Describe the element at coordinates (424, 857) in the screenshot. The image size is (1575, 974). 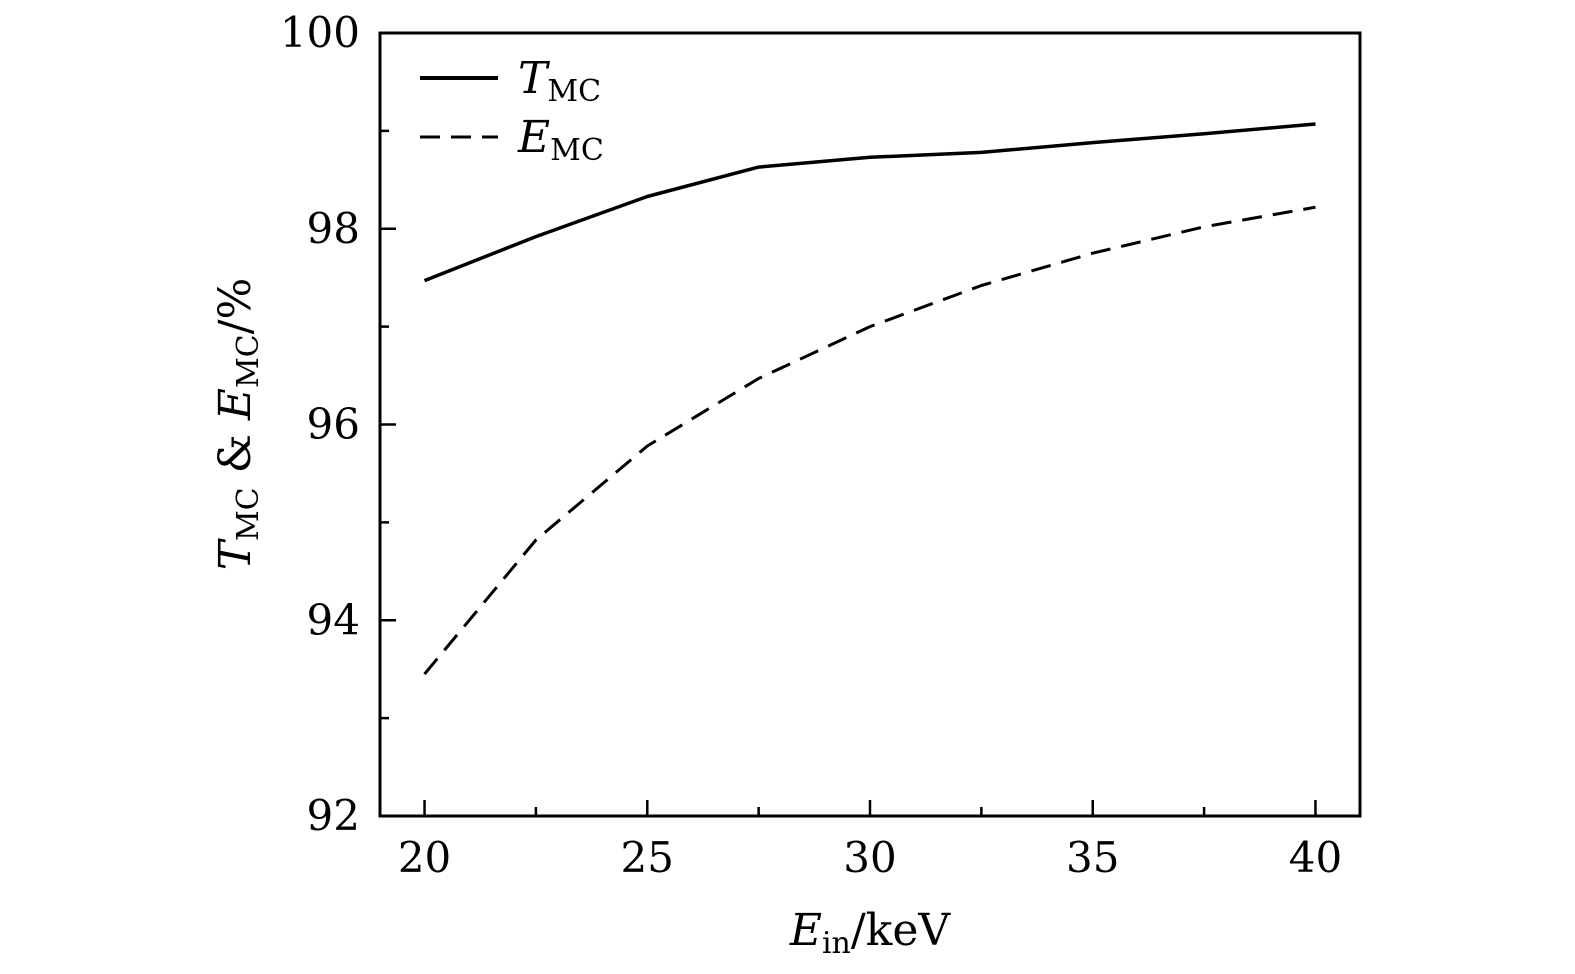
I see `x-tick-label: 20` at that location.